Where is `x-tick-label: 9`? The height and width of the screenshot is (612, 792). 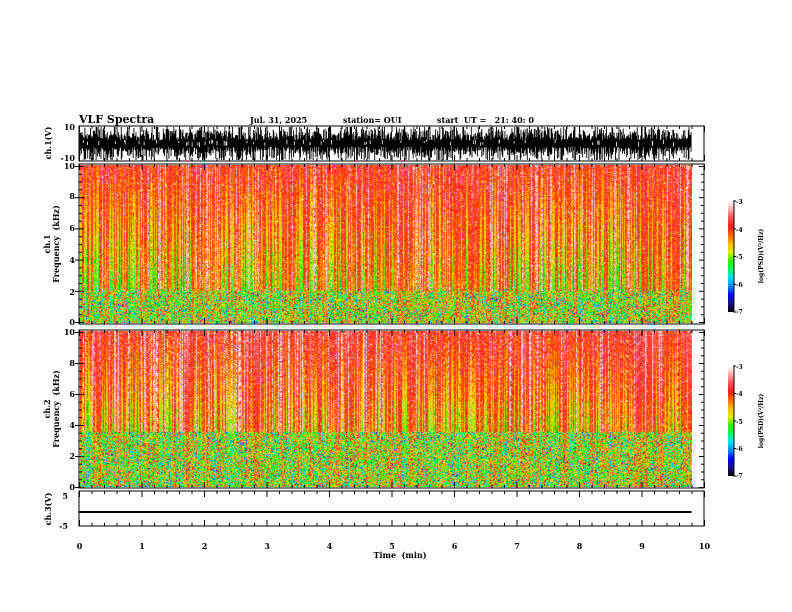
x-tick-label: 9 is located at coordinates (642, 546).